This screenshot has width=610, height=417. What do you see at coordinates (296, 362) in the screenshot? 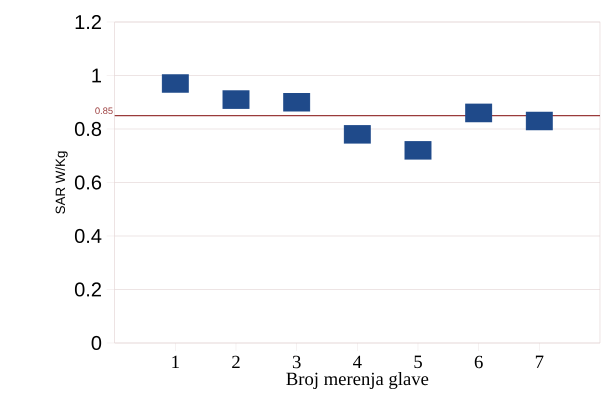
I see `x-tick-label: 3` at bounding box center [296, 362].